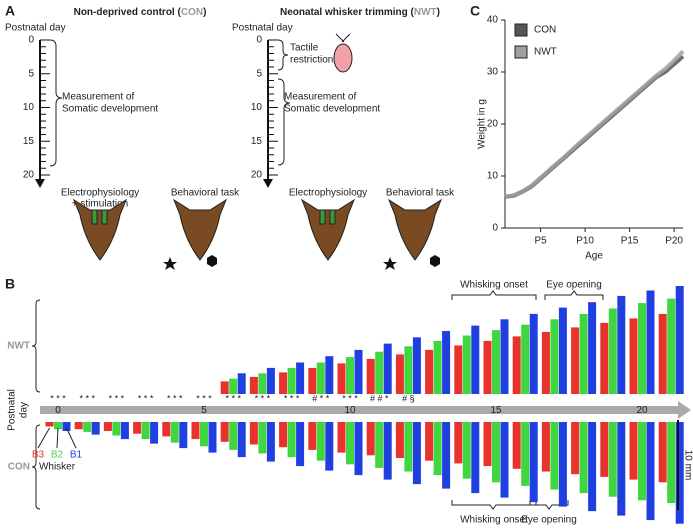 This screenshot has height=531, width=693. Describe the element at coordinates (496, 410) in the screenshot. I see `day-label: 15` at that location.